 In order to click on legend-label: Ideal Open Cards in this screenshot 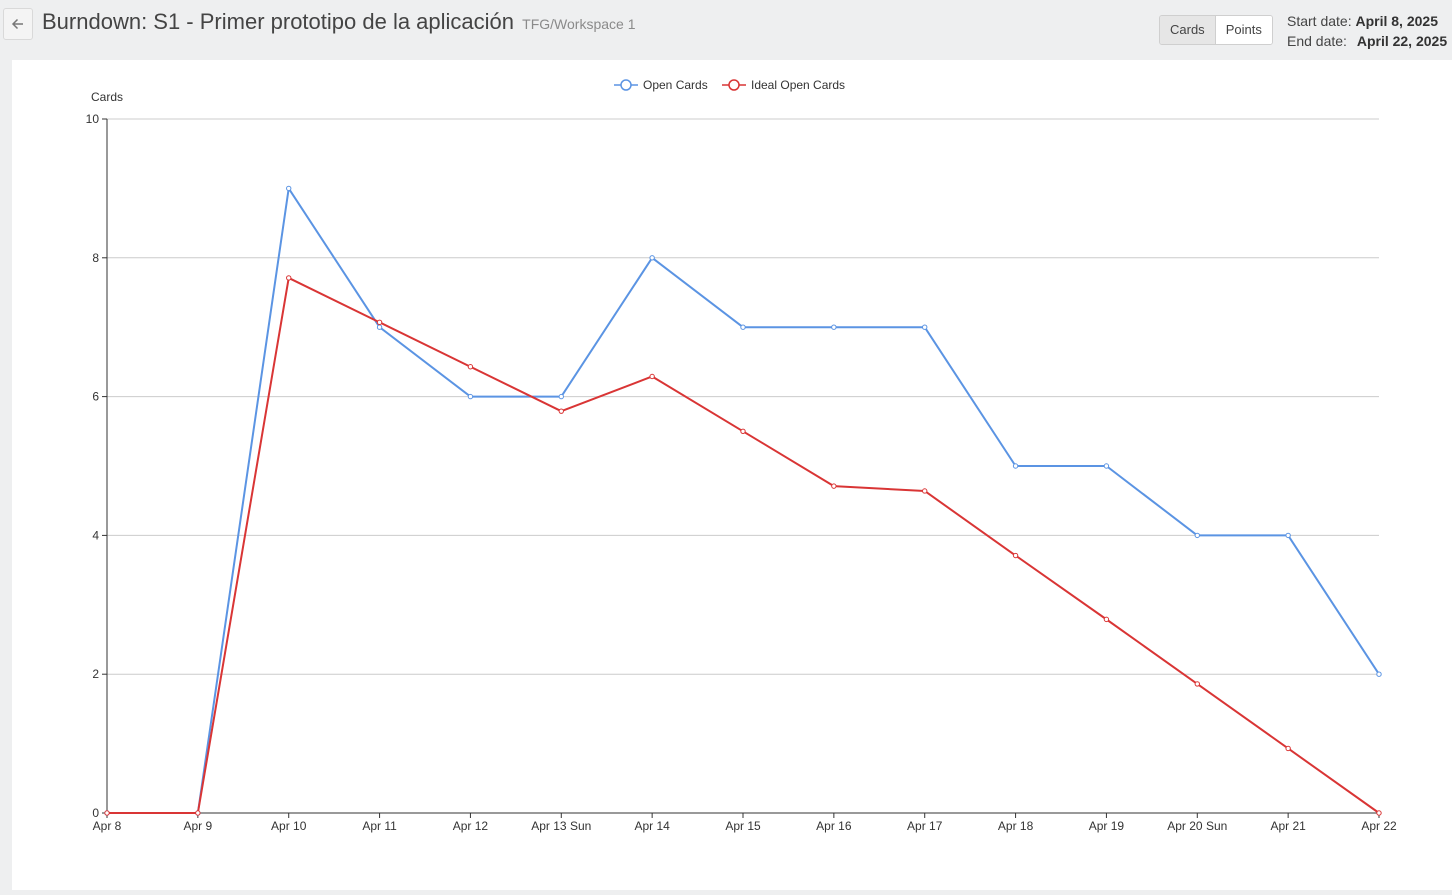, I will do `click(798, 85)`.